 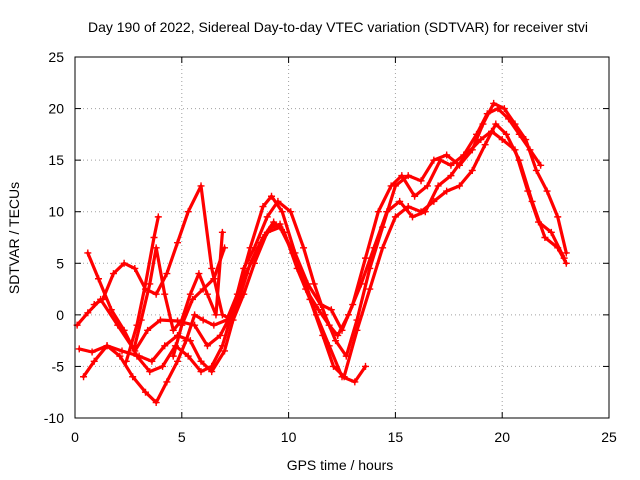 I want to click on x-tick-label: 10, so click(x=289, y=437).